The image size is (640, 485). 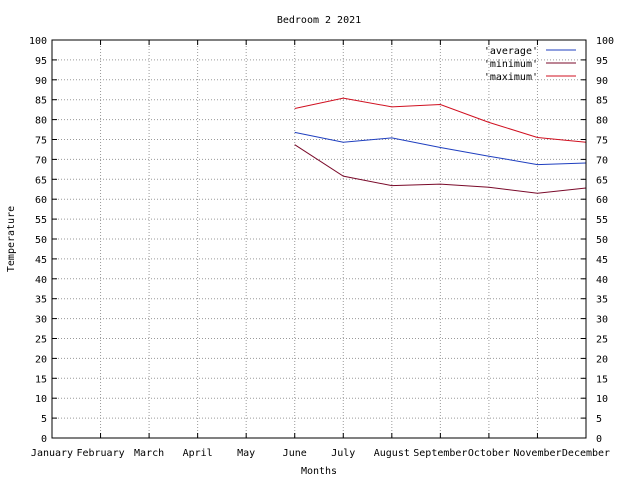 I want to click on y-tick-label-right: 5, so click(x=599, y=419).